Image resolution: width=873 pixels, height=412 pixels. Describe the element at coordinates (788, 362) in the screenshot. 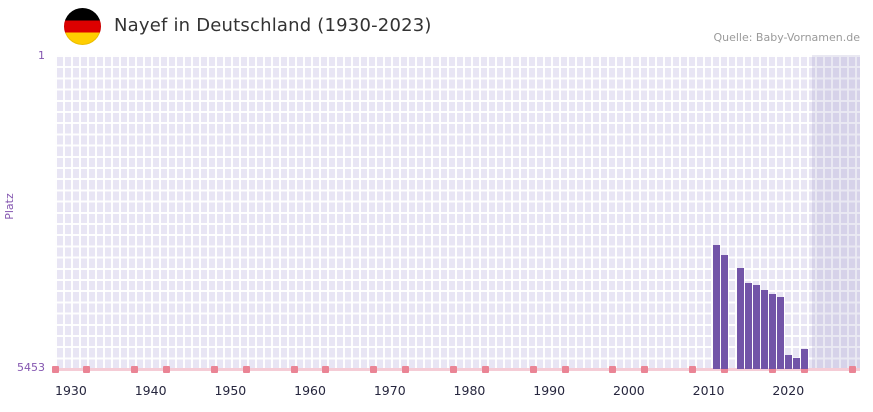

I see `rank-bar-2020` at that location.